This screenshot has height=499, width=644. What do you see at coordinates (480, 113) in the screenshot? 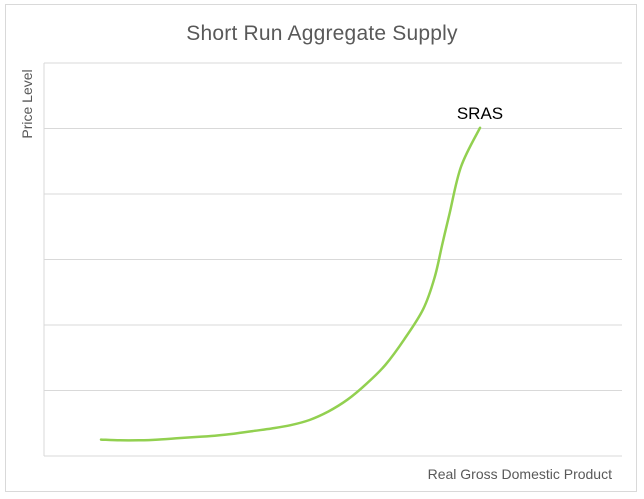
I see `series-label-sras: SRAS` at bounding box center [480, 113].